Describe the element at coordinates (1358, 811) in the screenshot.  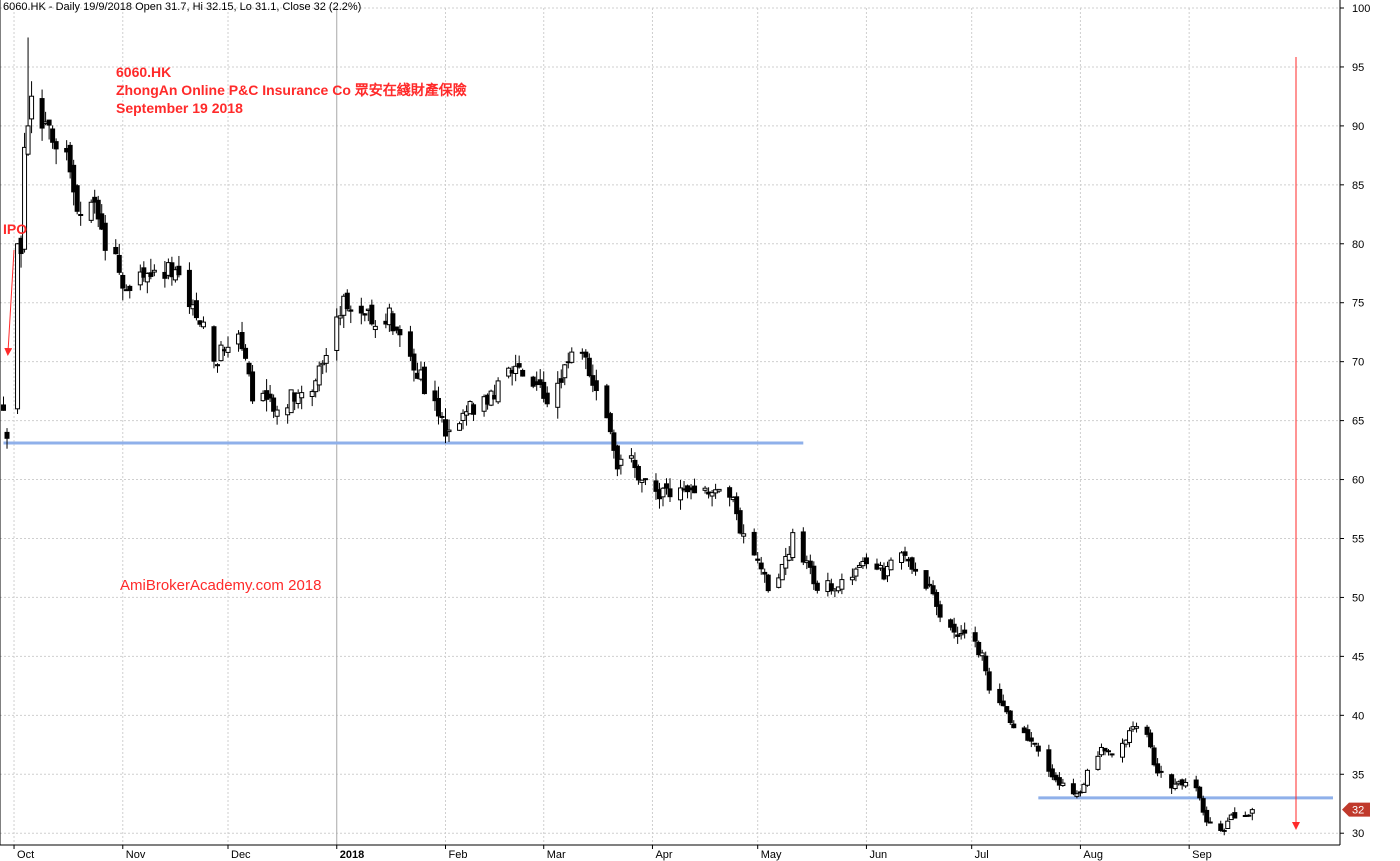
I see `last-price-label: 32` at that location.